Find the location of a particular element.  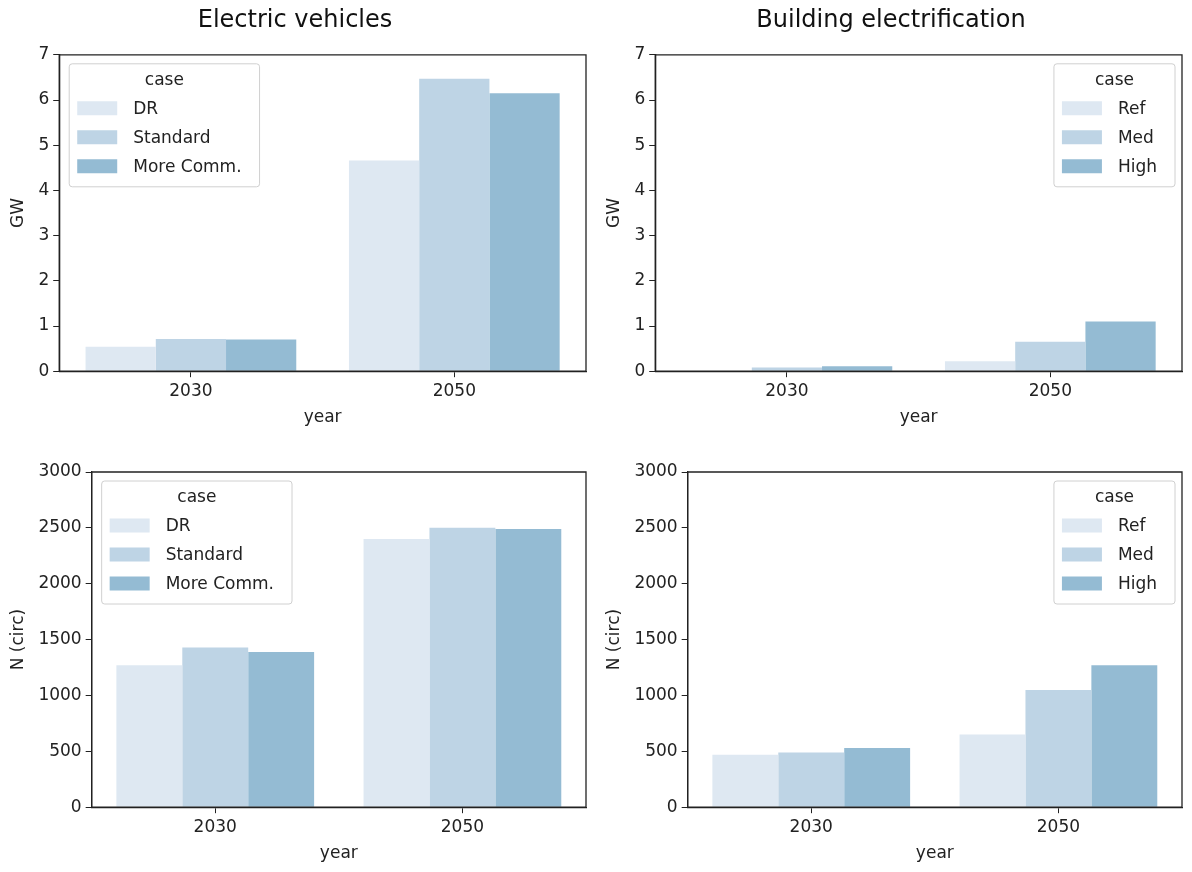

chart-title: Building electrification is located at coordinates (891, 18).